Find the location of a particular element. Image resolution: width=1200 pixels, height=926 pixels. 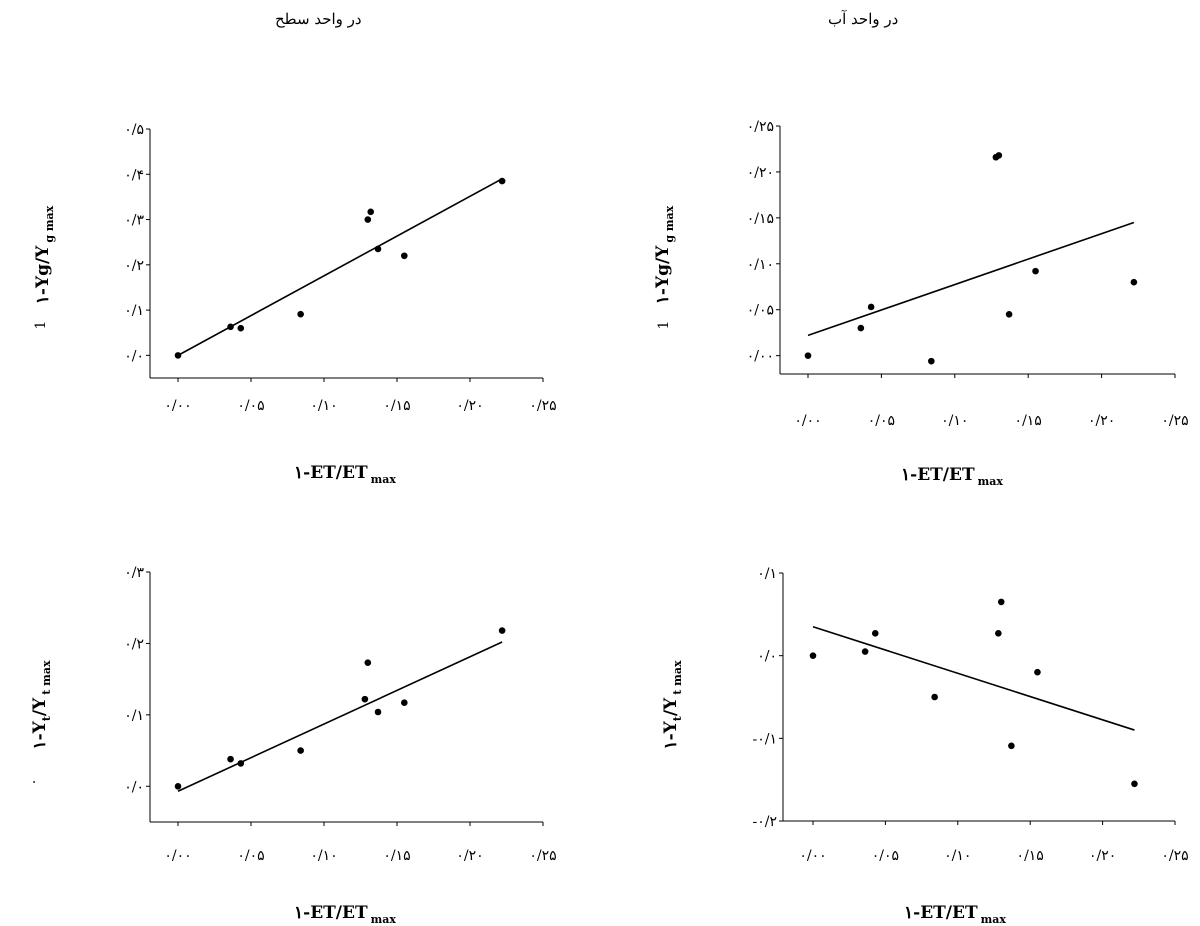

y-tick-label: -۰/۱ is located at coordinates (765, 739).